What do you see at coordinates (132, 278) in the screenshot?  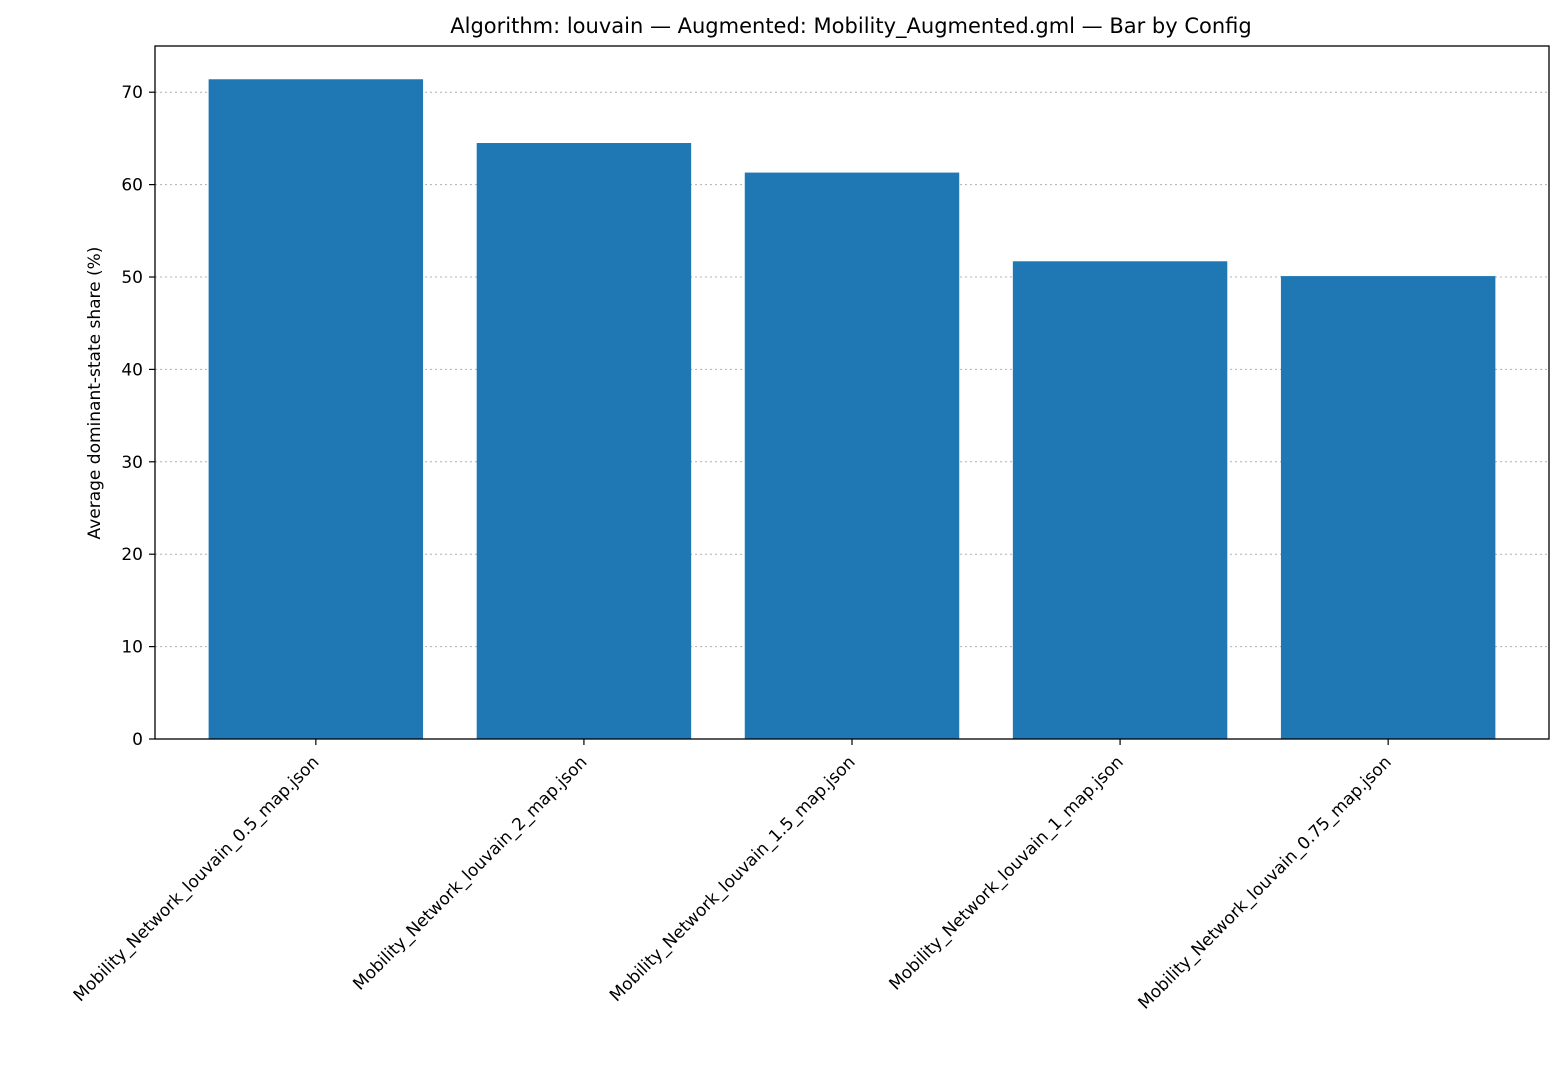 I see `y-tick-label: 50` at bounding box center [132, 278].